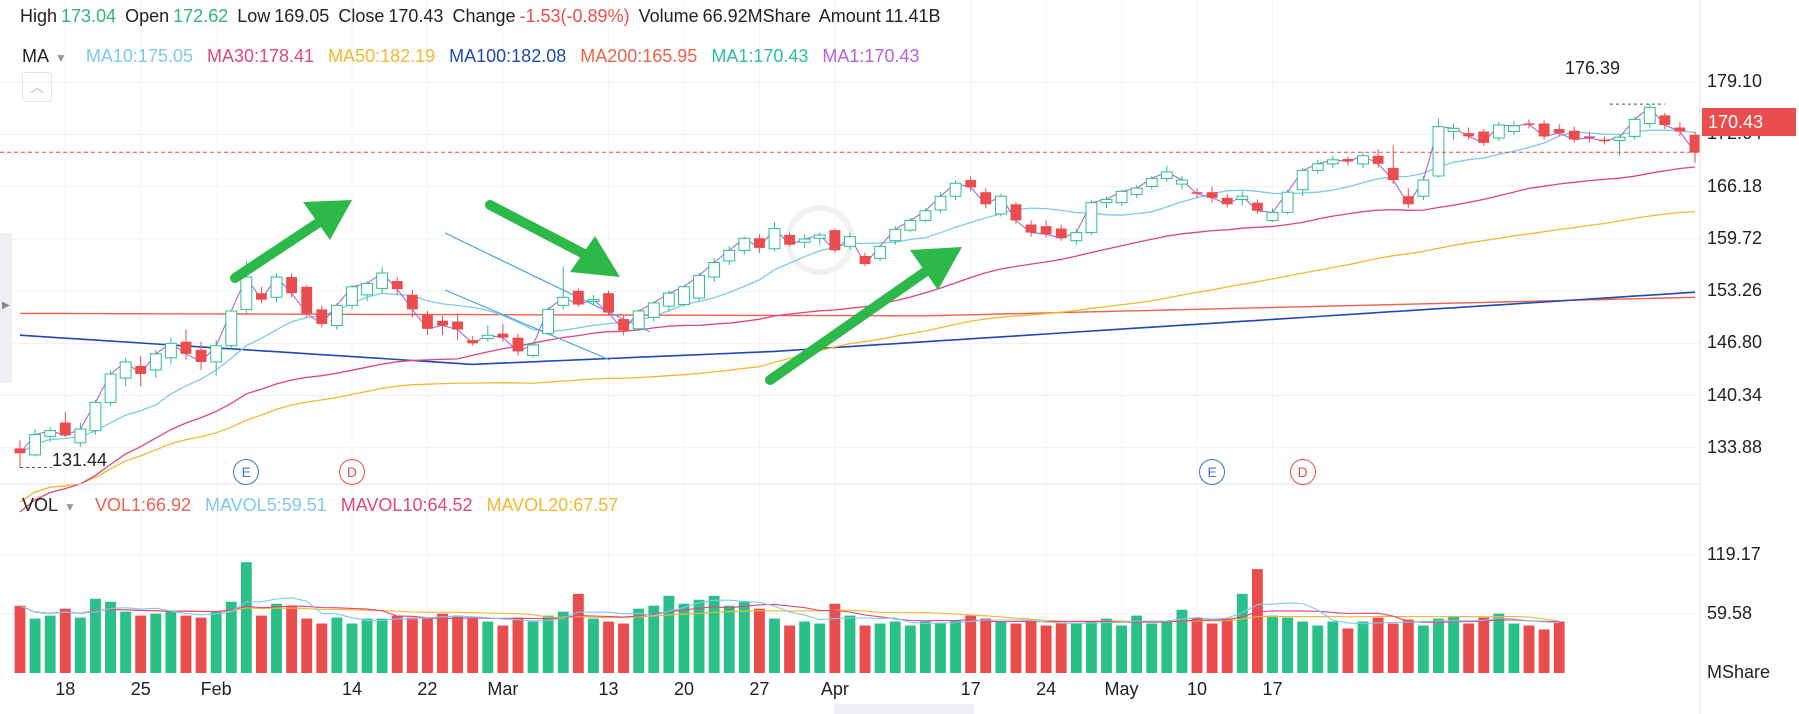 This screenshot has width=1799, height=714. What do you see at coordinates (1730, 613) in the screenshot?
I see `volume-tick-label: 59.58` at bounding box center [1730, 613].